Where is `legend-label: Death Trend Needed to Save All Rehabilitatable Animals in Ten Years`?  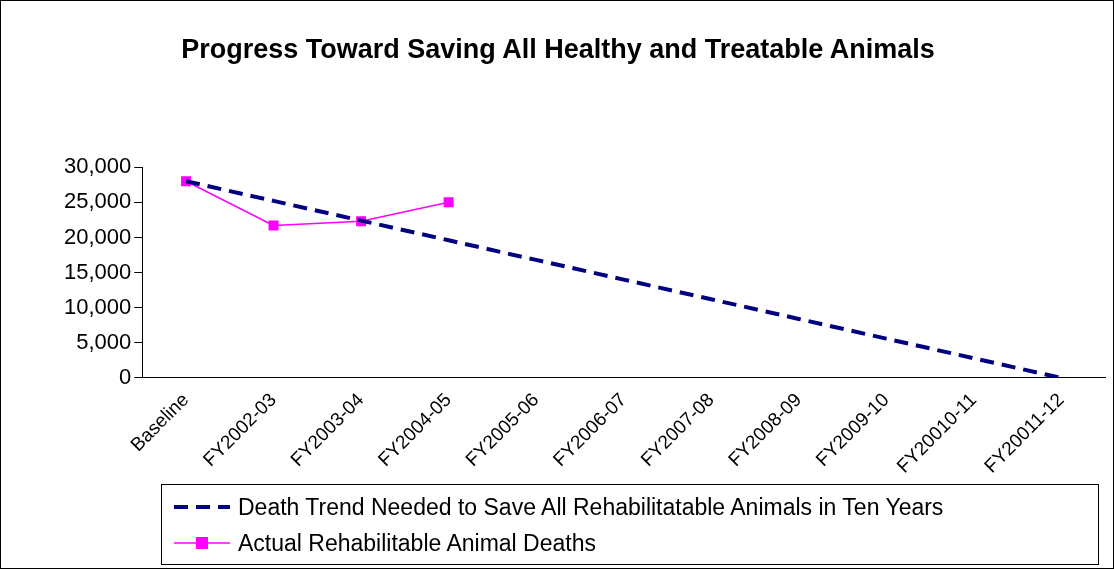
legend-label: Death Trend Needed to Save All Rehabilitatable Animals in Ten Years is located at coordinates (591, 507).